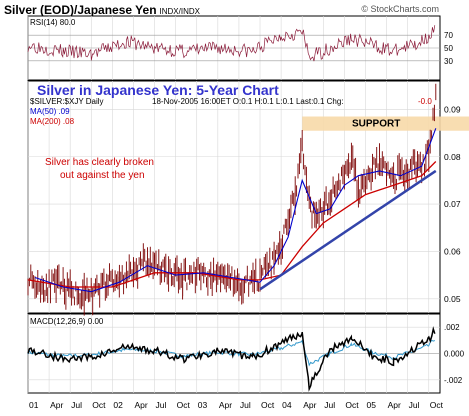 The width and height of the screenshot is (469, 416). Describe the element at coordinates (448, 48) in the screenshot. I see `rsi-tick-label: 50` at that location.